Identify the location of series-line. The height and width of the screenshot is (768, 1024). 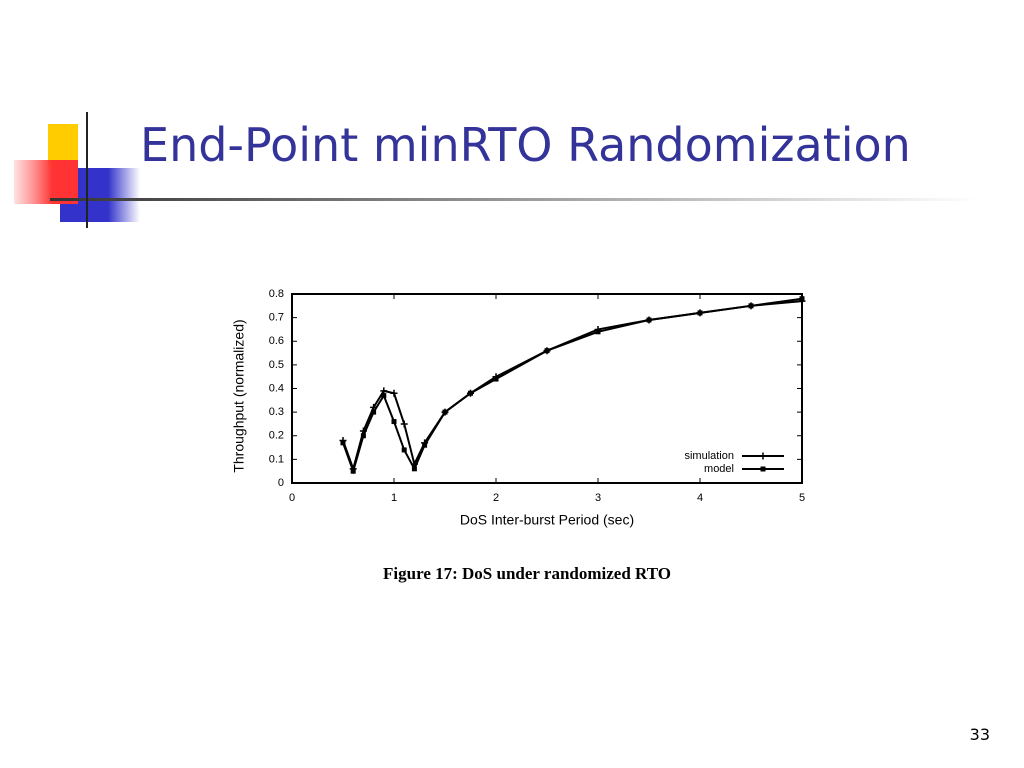
(572, 386).